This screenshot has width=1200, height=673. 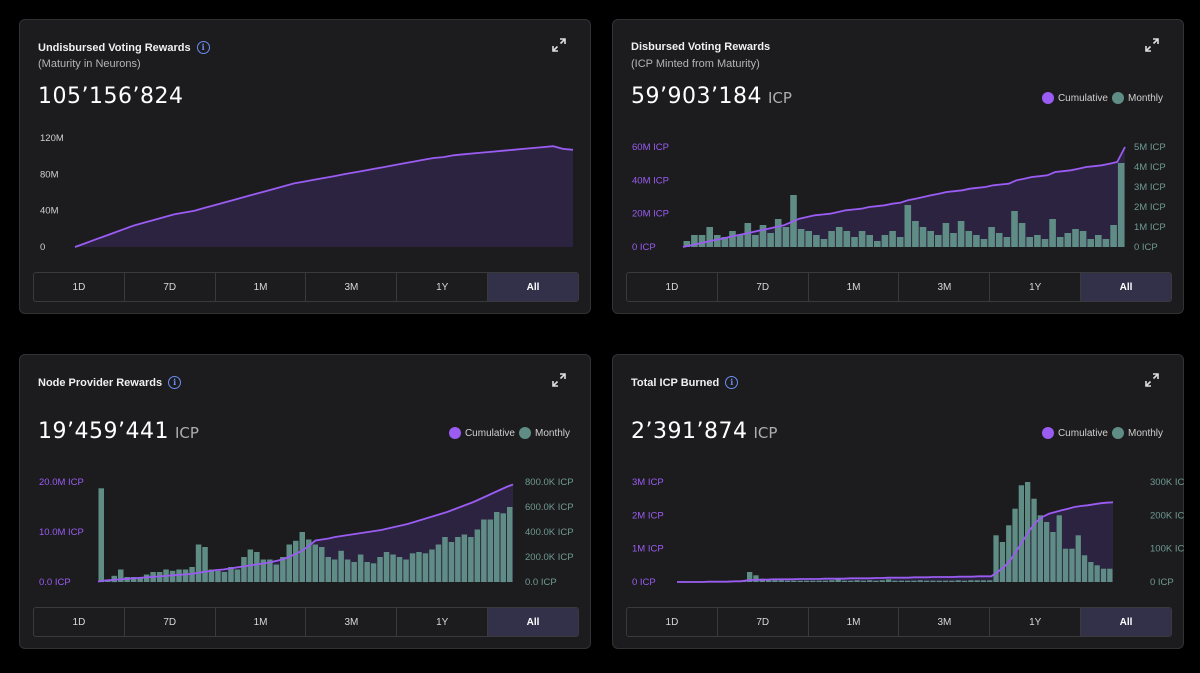 I want to click on y-right-tick-label: 2M ICP, so click(x=1150, y=207).